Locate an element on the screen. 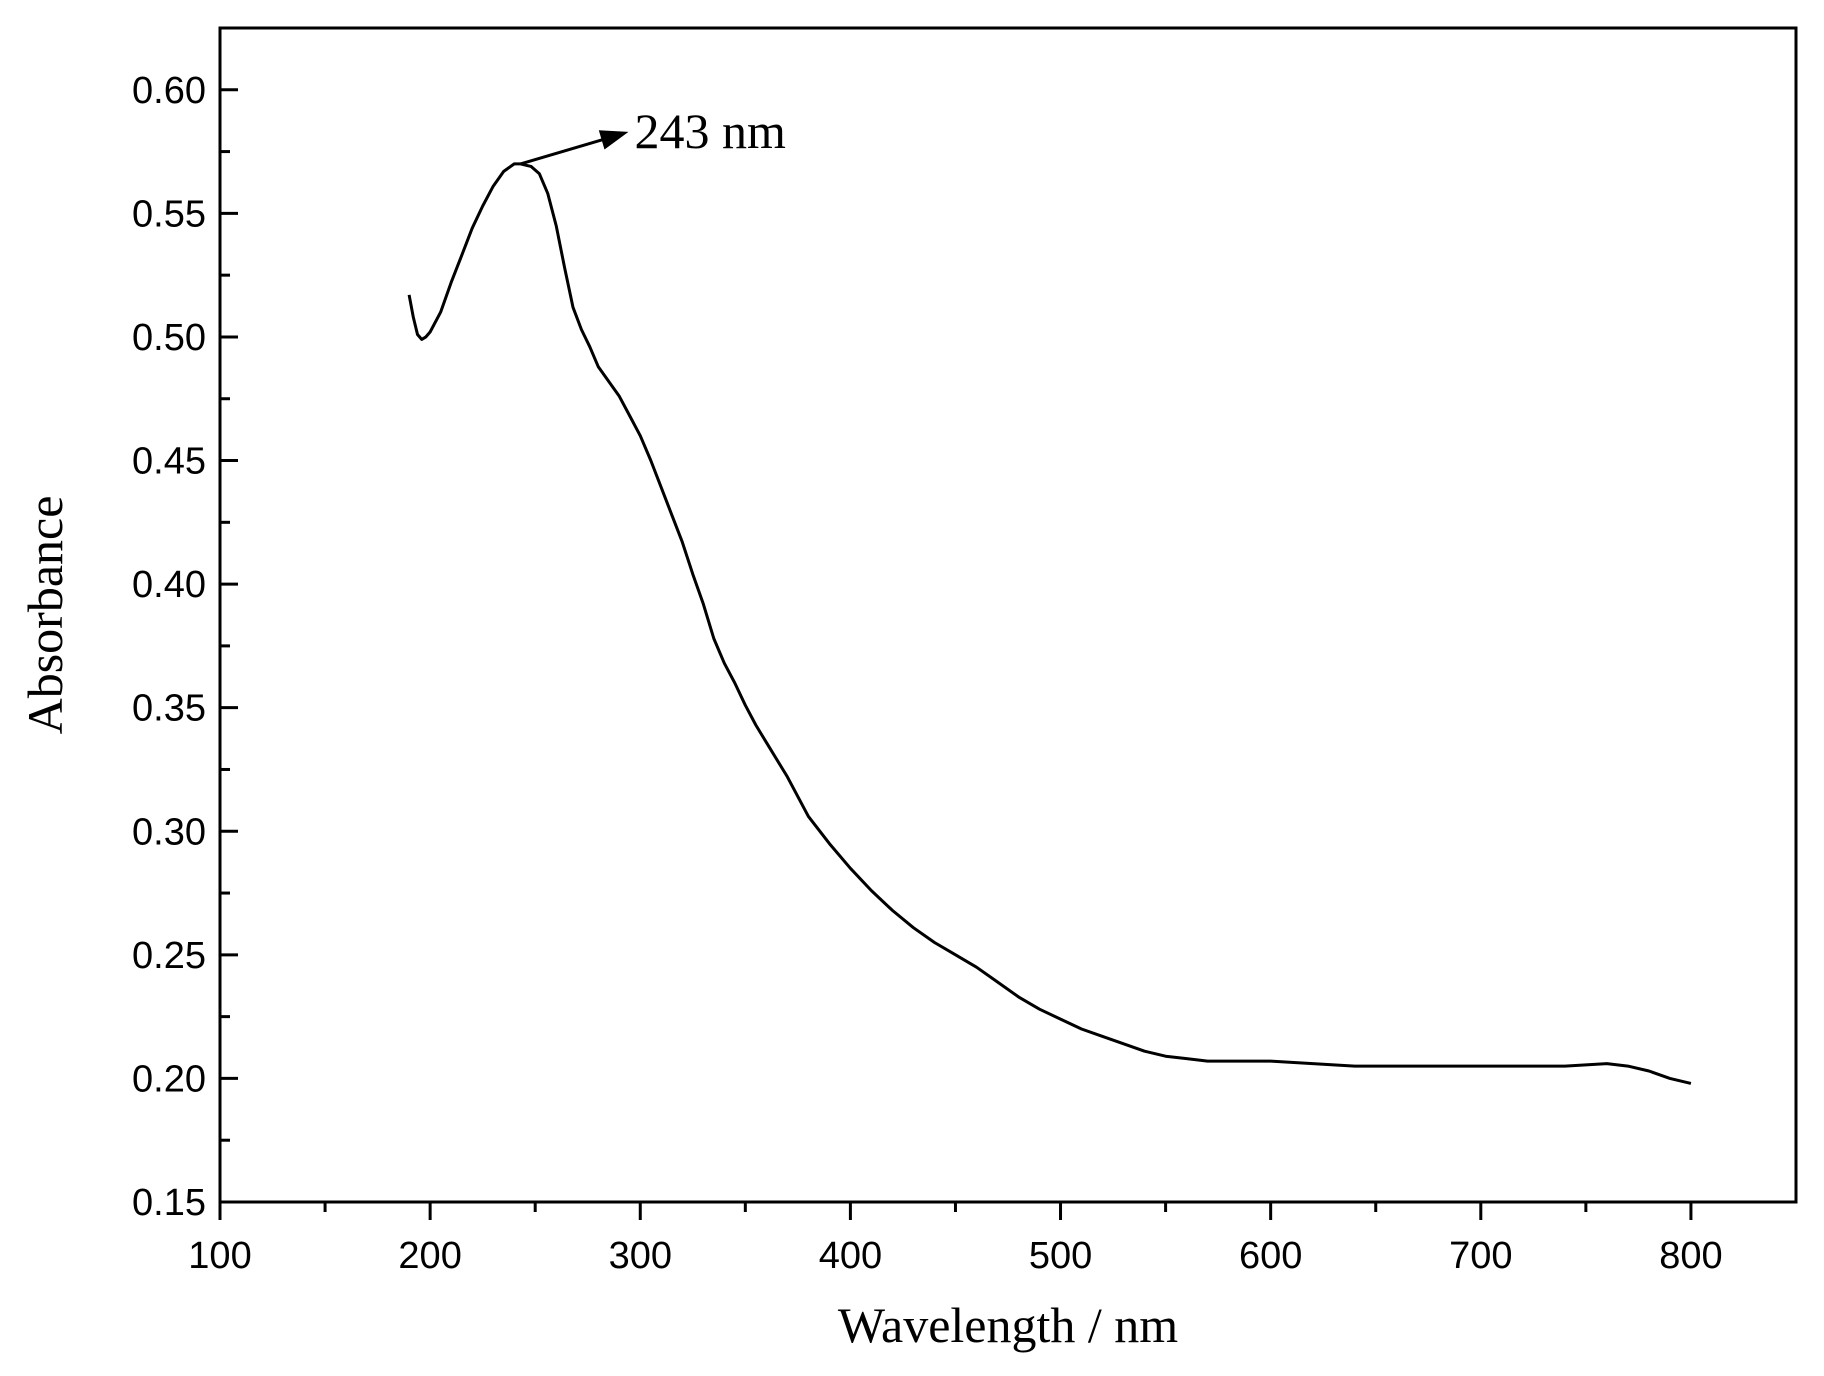 The height and width of the screenshot is (1376, 1824). x-tick-label: 500 is located at coordinates (1060, 1256).